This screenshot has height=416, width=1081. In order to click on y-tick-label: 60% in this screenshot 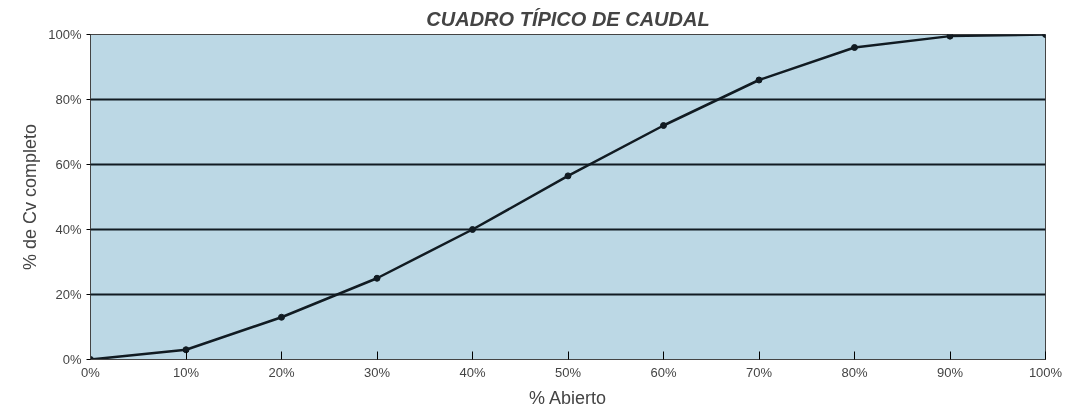, I will do `click(68, 164)`.